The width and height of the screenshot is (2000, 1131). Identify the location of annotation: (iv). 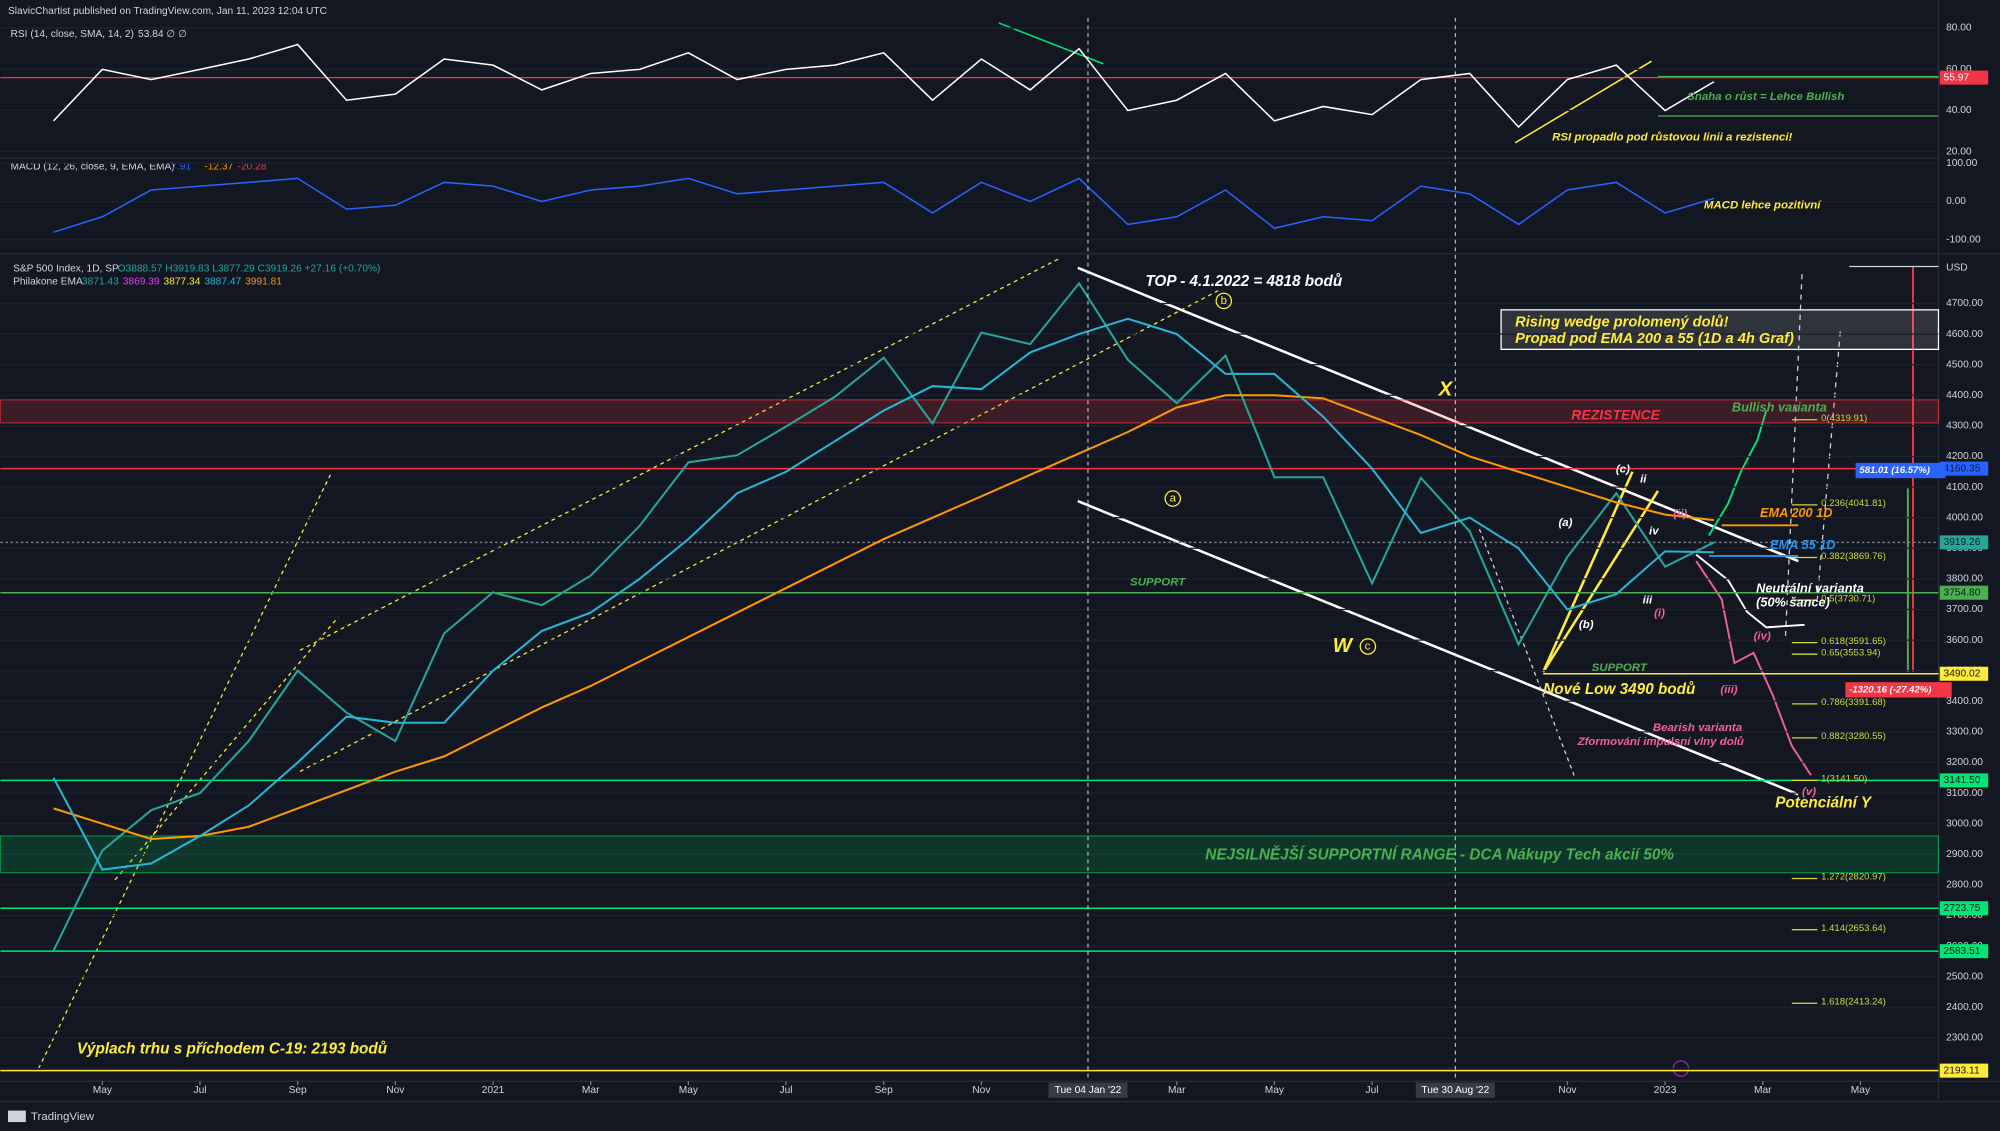
(1762, 636).